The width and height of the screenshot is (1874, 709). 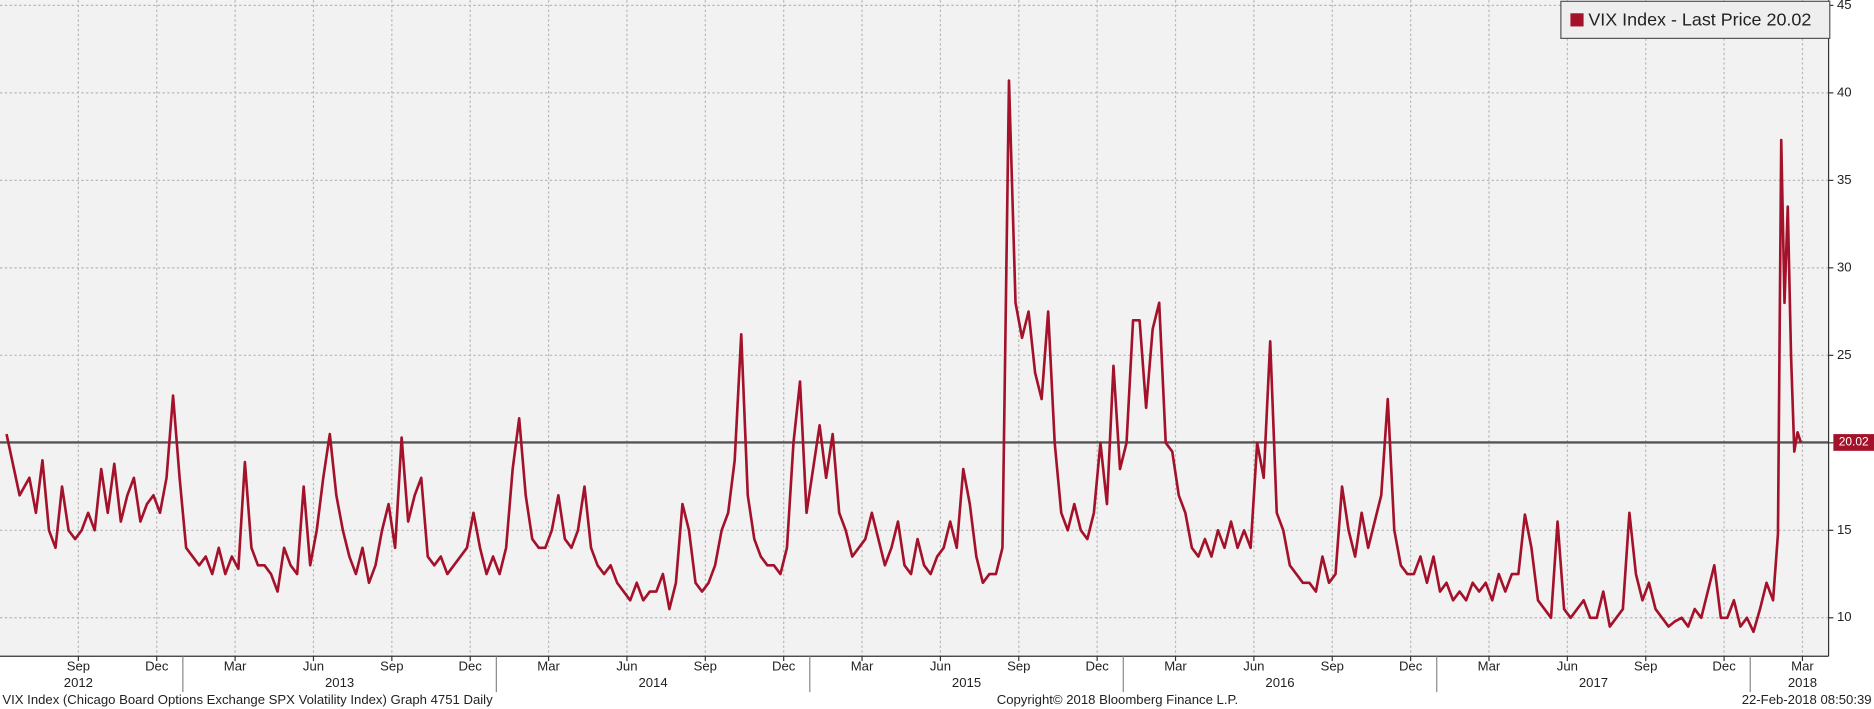 What do you see at coordinates (1844, 266) in the screenshot?
I see `y-tick-label: 30` at bounding box center [1844, 266].